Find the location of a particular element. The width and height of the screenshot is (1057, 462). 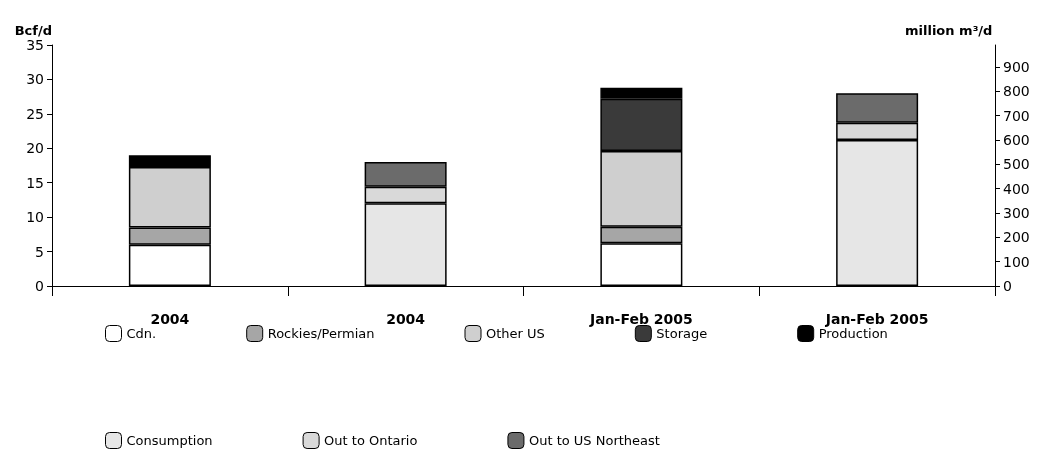

legend-label: Out to Ontario is located at coordinates (371, 440).